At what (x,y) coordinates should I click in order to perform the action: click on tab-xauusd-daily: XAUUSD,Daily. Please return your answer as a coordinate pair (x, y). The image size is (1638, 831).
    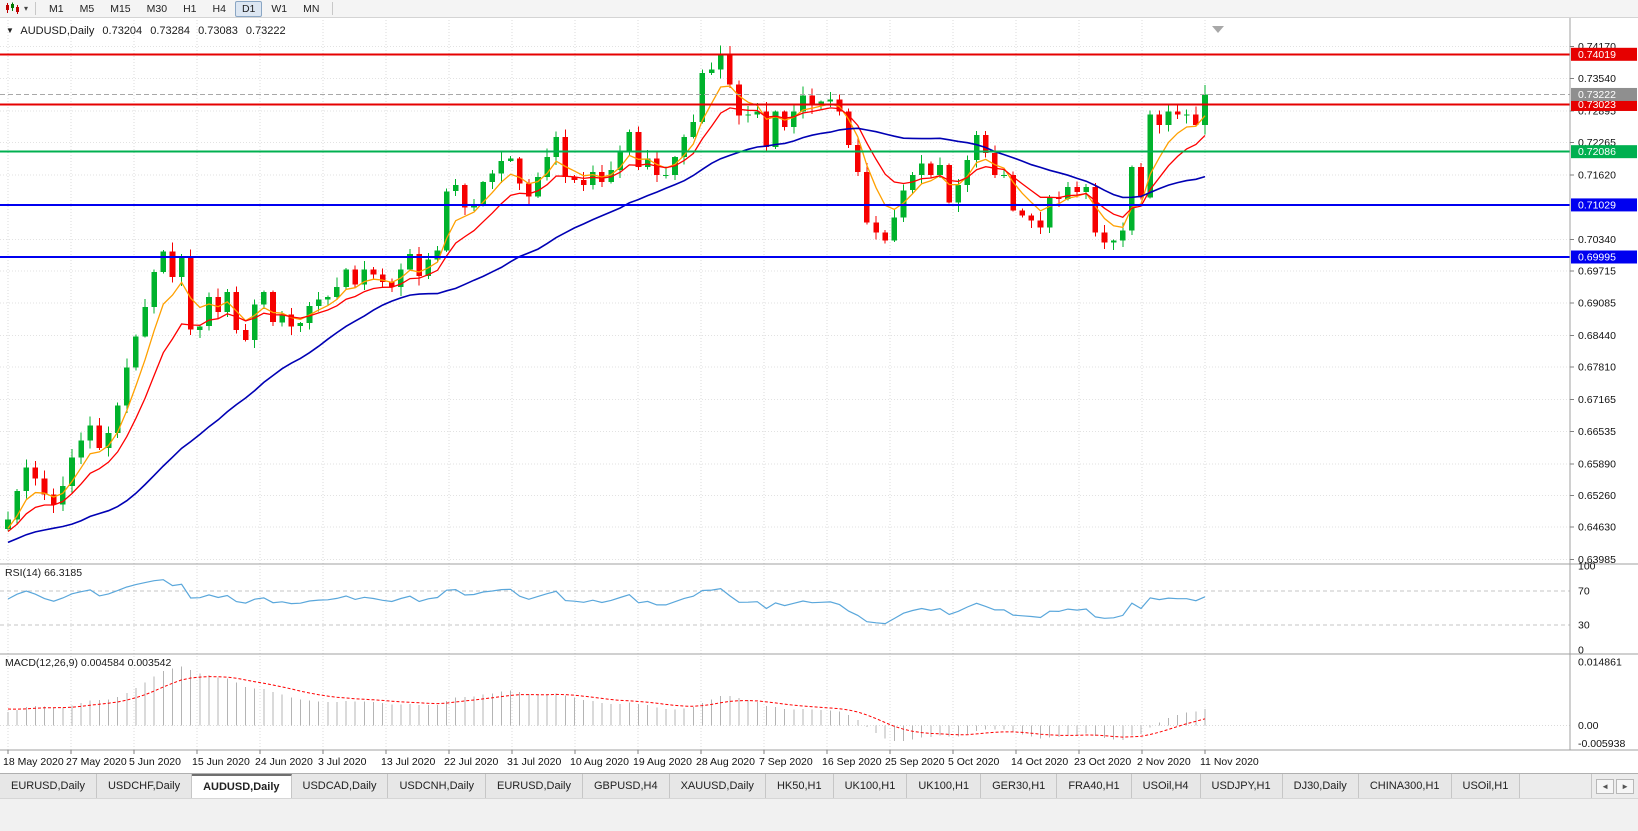
    Looking at the image, I should click on (717, 786).